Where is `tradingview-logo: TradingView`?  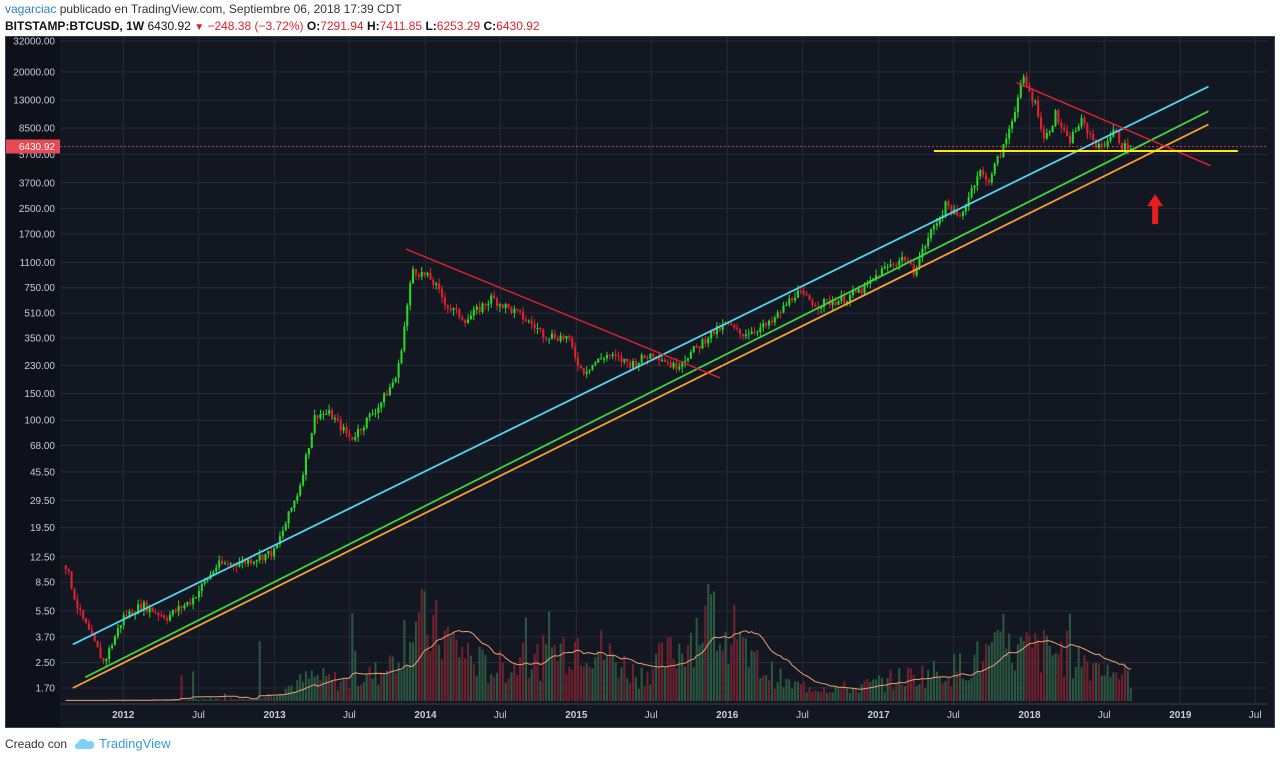 tradingview-logo: TradingView is located at coordinates (123, 743).